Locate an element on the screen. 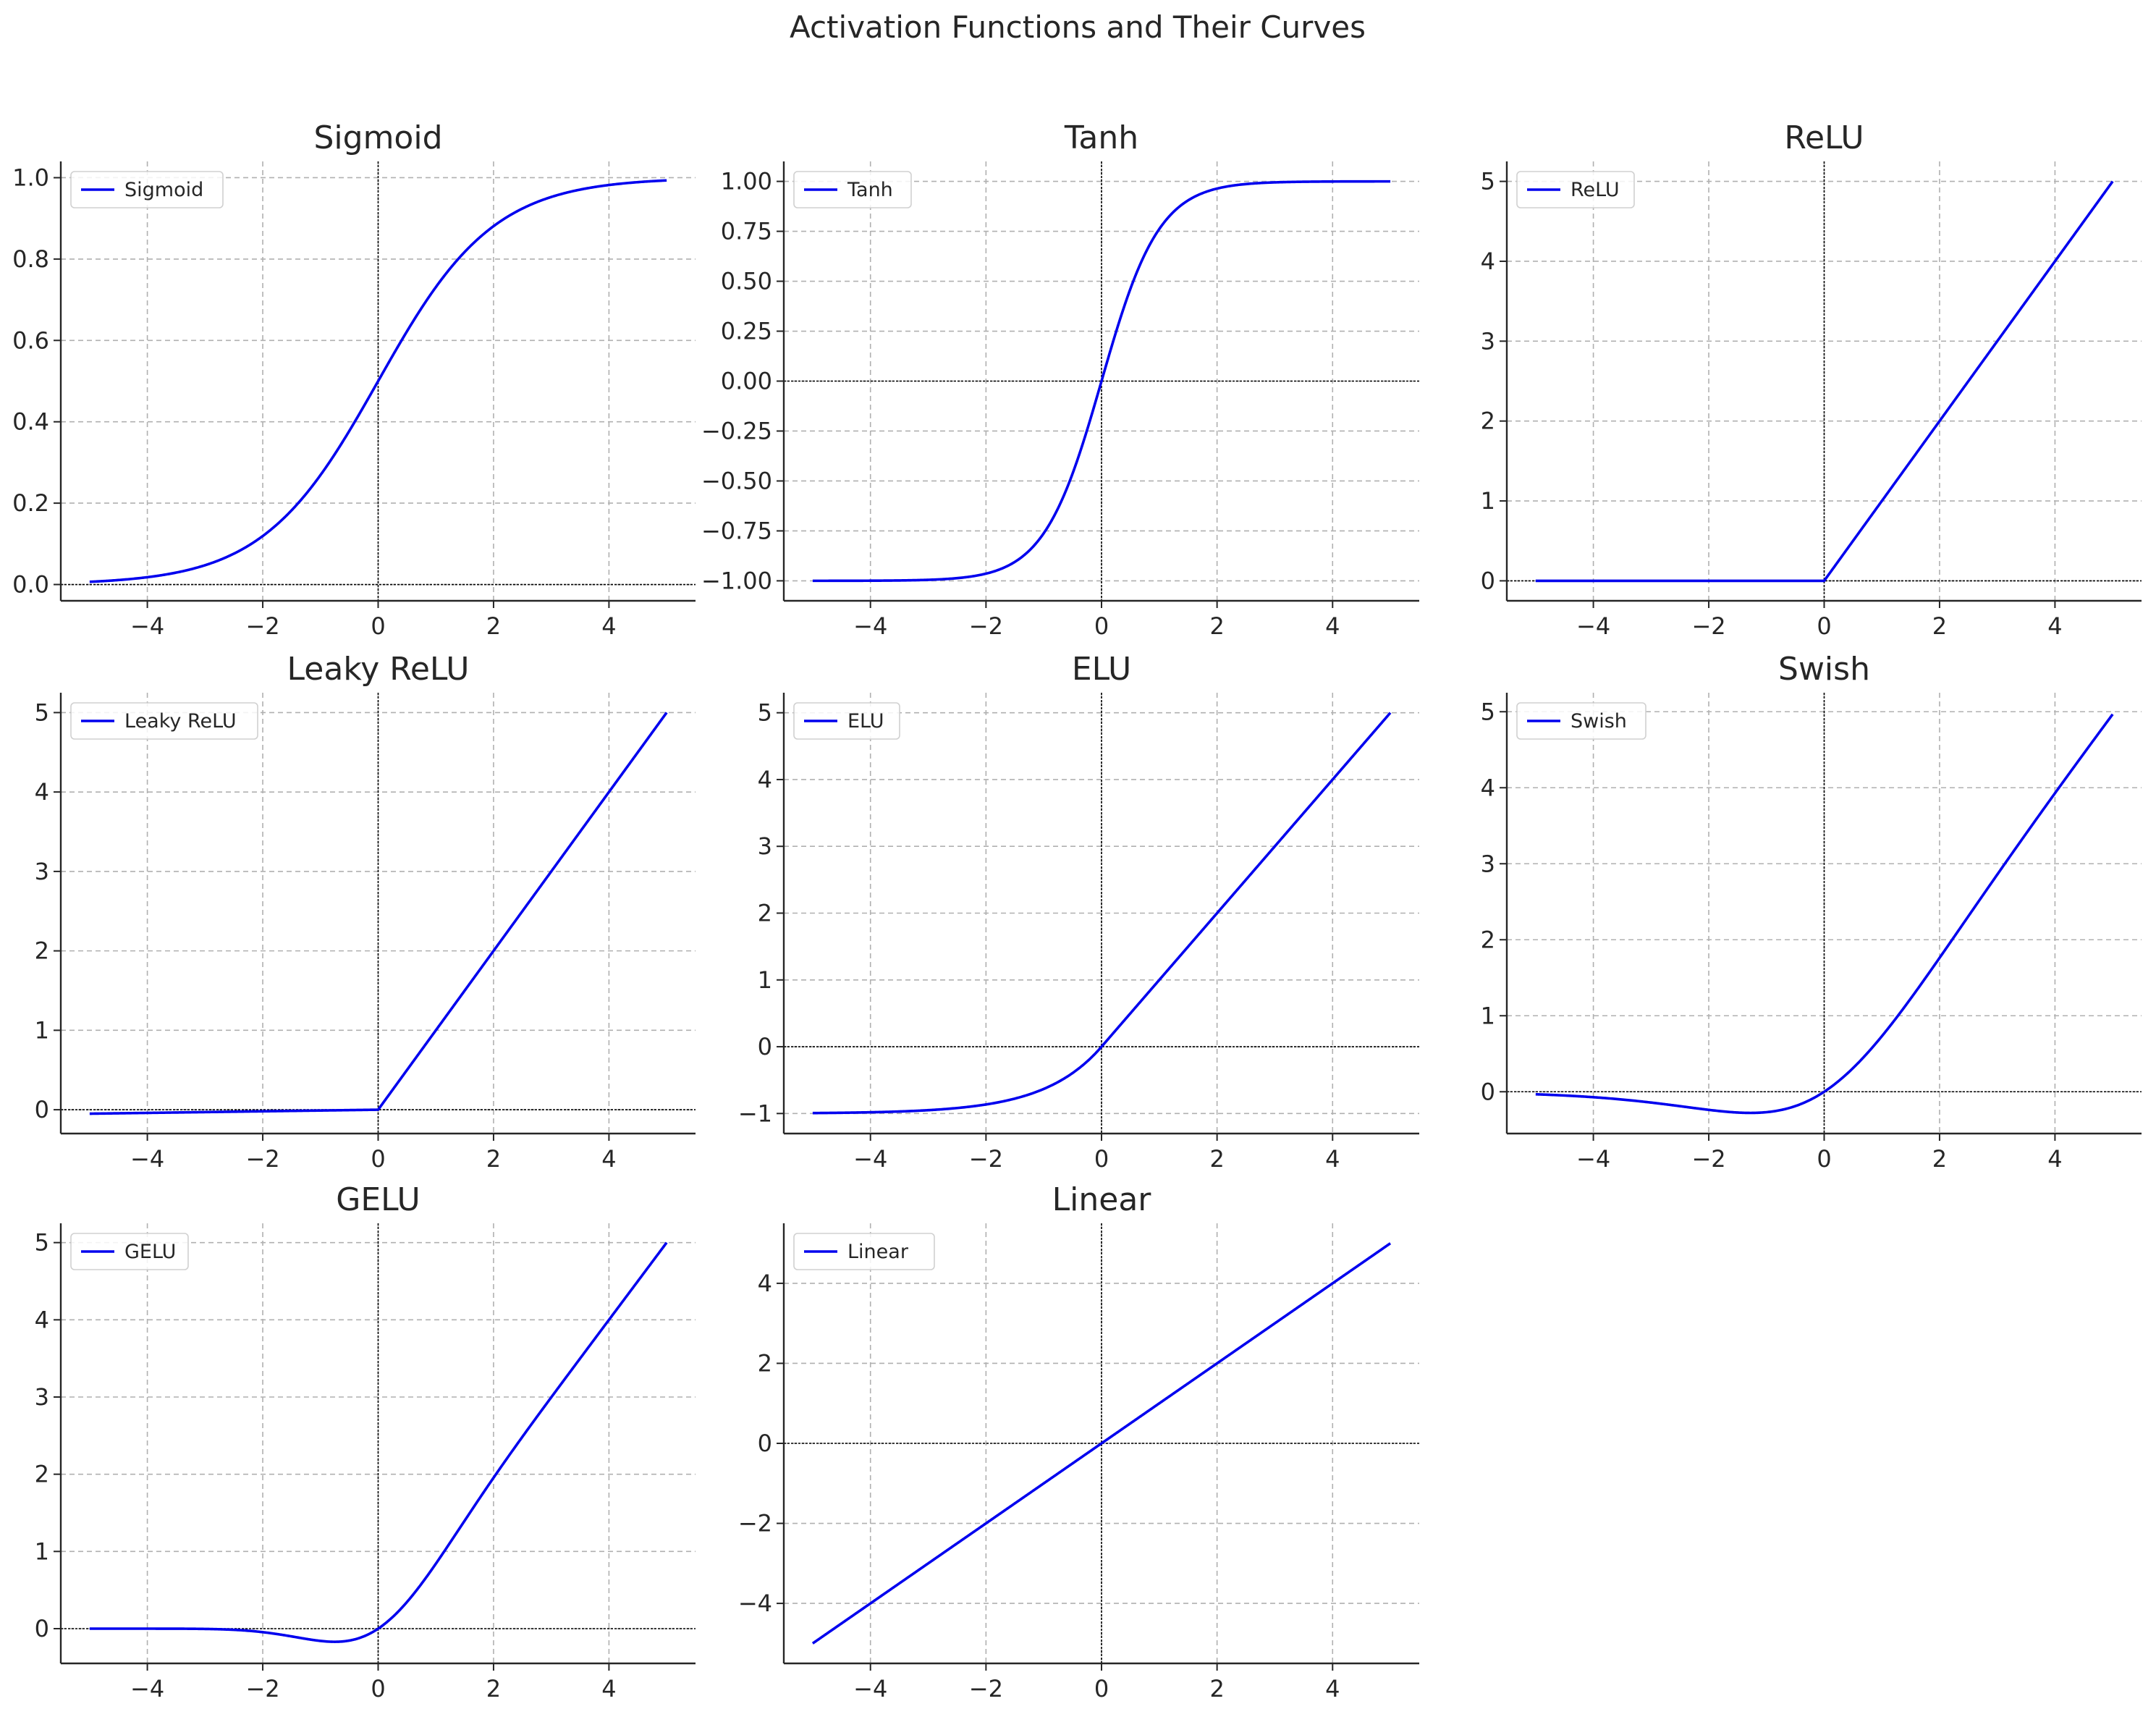 The width and height of the screenshot is (2156, 1709). legend: Sigmoid is located at coordinates (147, 190).